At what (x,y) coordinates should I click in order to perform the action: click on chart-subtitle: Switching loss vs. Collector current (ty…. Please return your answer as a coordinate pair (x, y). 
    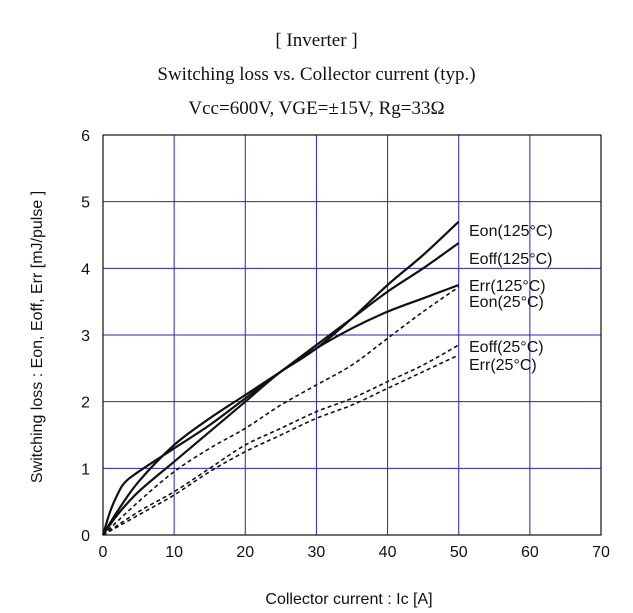
    Looking at the image, I should click on (316, 74).